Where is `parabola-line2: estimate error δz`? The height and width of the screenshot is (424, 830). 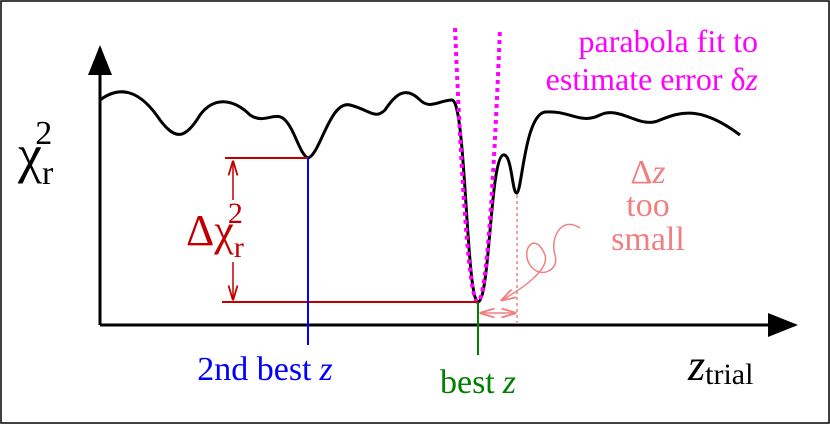
parabola-line2: estimate error δz is located at coordinates (652, 79).